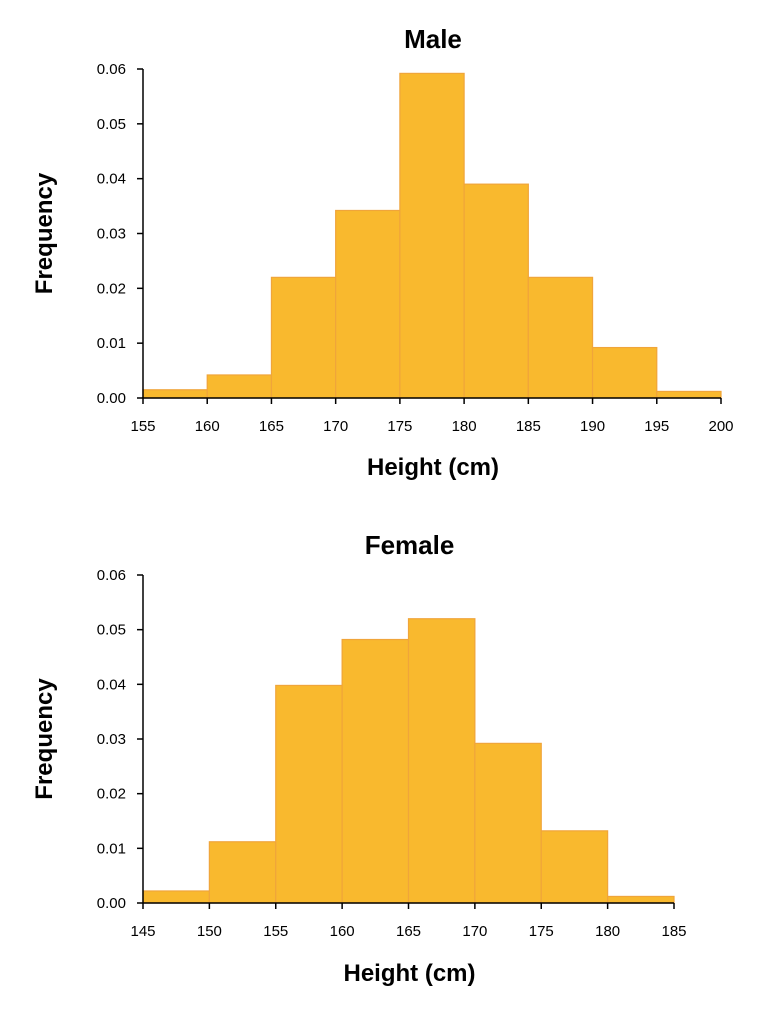 The width and height of the screenshot is (777, 1019). What do you see at coordinates (720, 426) in the screenshot?
I see `x-tick-label: 200` at bounding box center [720, 426].